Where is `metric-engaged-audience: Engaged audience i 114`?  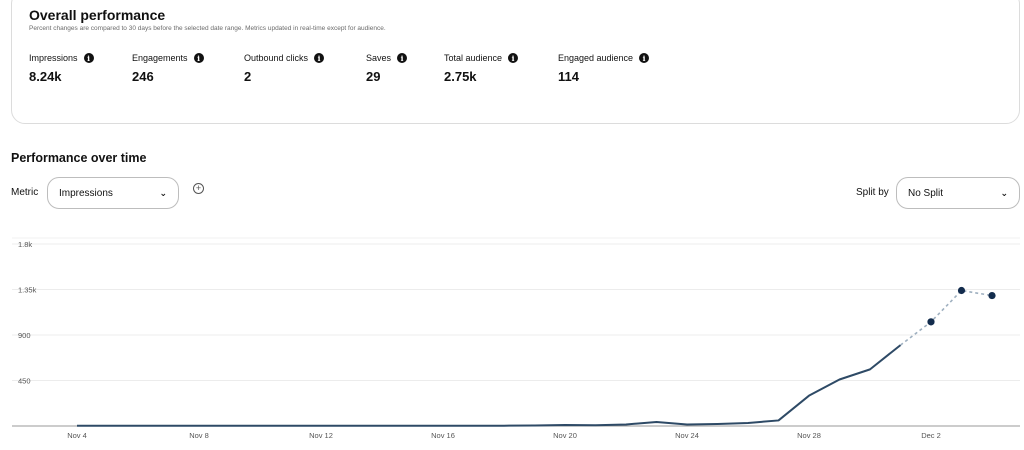
metric-engaged-audience: Engaged audience i 114 is located at coordinates (604, 68).